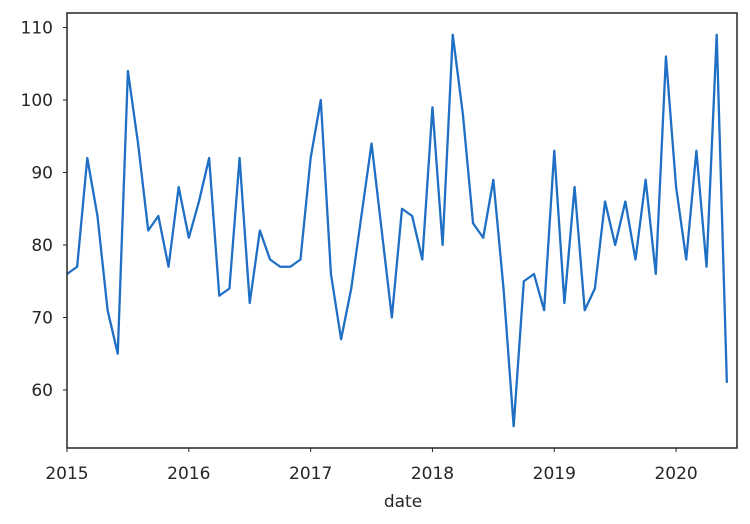  What do you see at coordinates (37, 101) in the screenshot?
I see `y-tick-label: 100` at bounding box center [37, 101].